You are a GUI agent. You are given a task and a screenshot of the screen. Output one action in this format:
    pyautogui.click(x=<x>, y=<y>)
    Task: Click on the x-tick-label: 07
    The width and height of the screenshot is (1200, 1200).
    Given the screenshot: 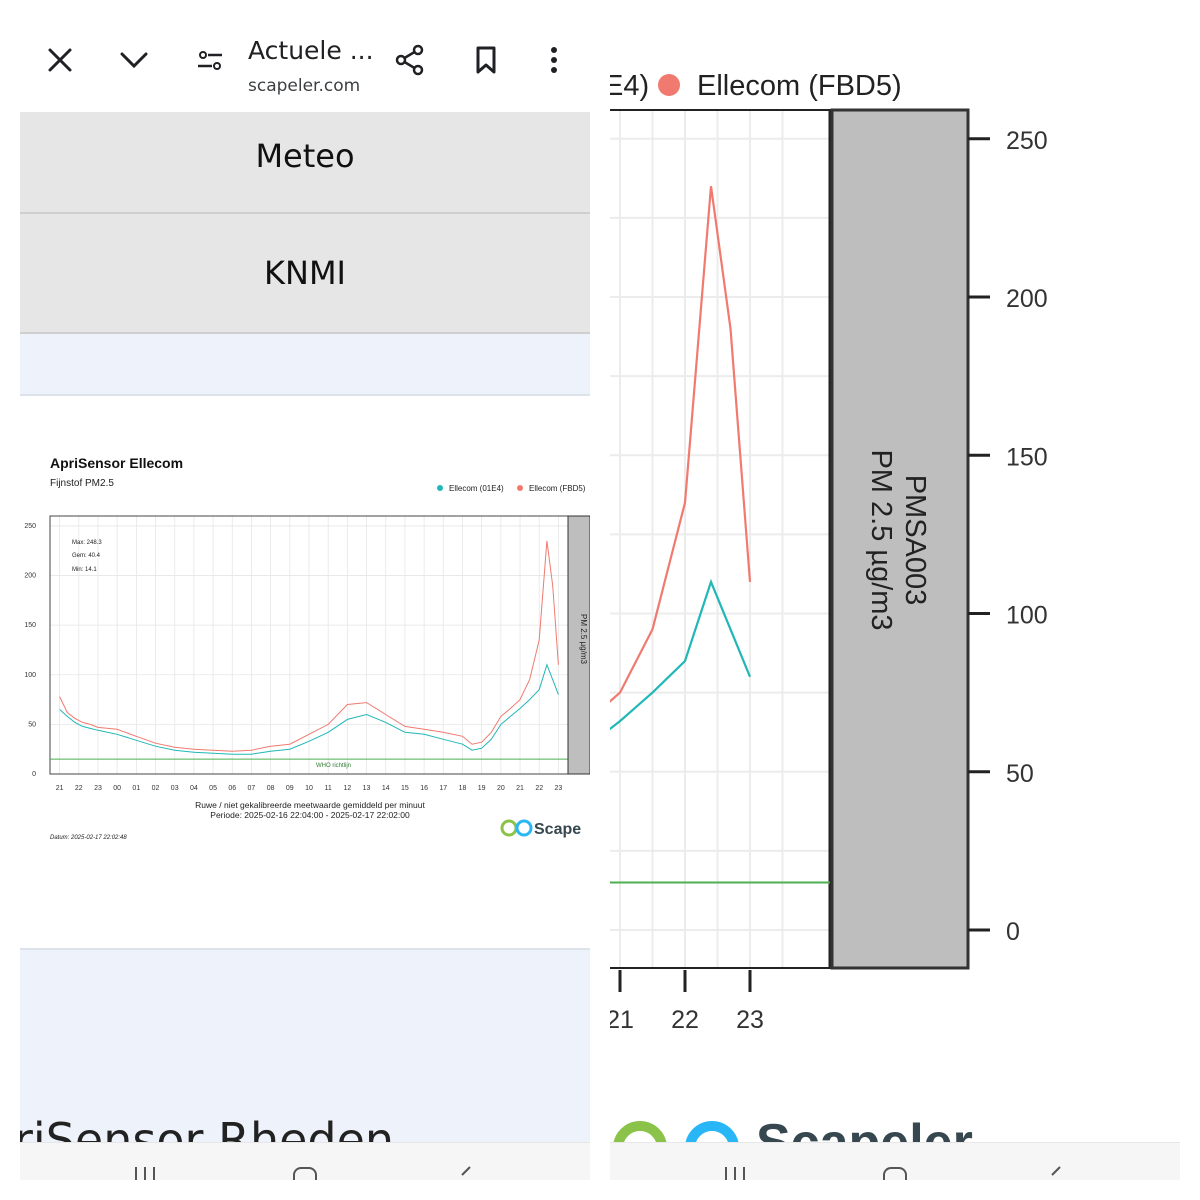 What is the action you would take?
    pyautogui.click(x=252, y=788)
    